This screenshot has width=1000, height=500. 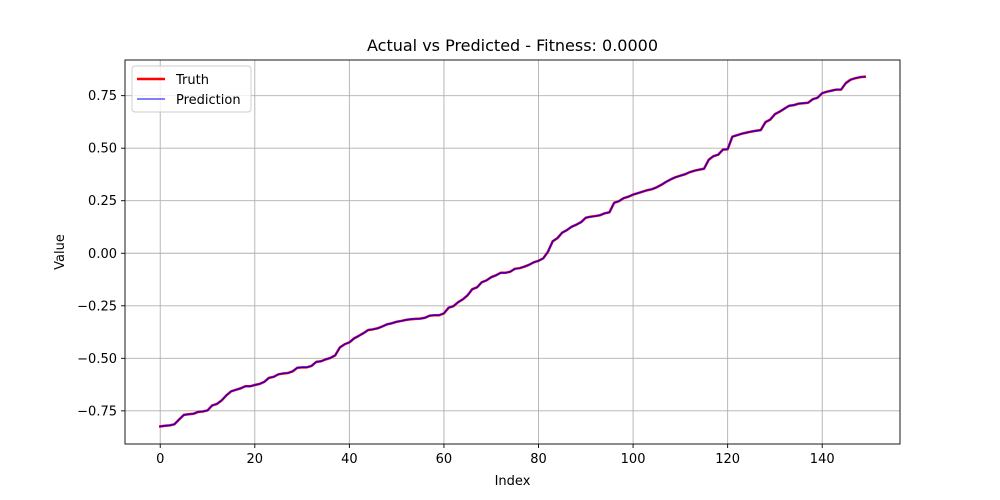 I want to click on x-tick-label: 140, so click(x=822, y=459).